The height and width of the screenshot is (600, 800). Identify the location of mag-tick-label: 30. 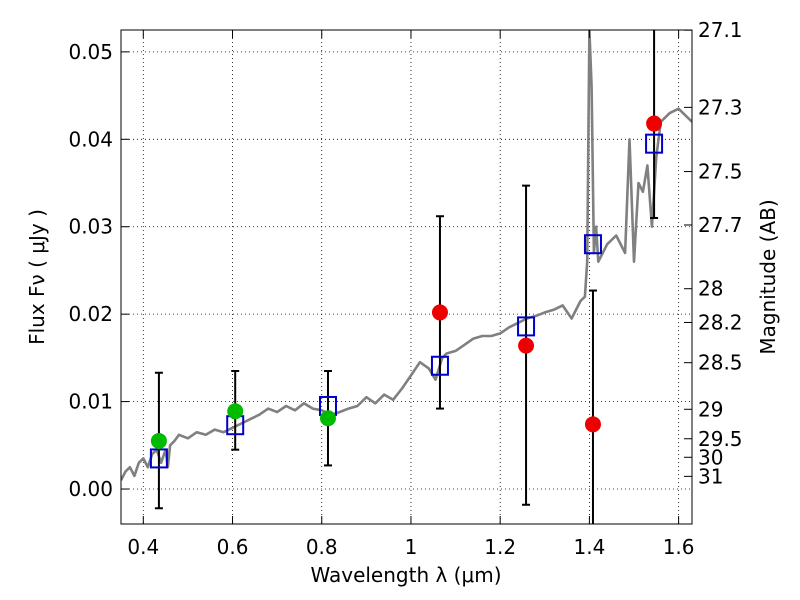
(710, 457).